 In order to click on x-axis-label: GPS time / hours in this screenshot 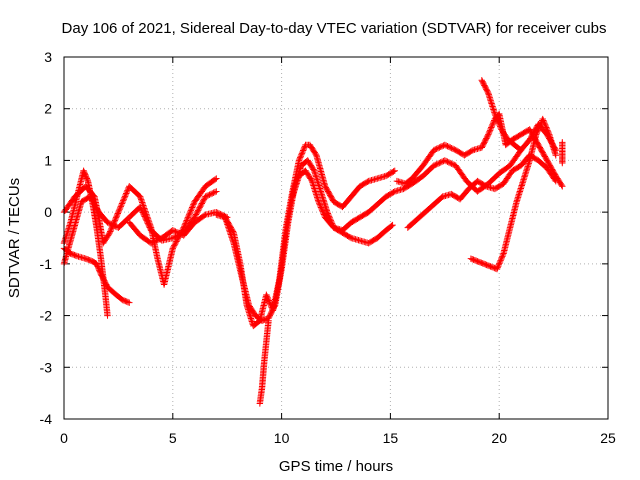, I will do `click(336, 466)`.